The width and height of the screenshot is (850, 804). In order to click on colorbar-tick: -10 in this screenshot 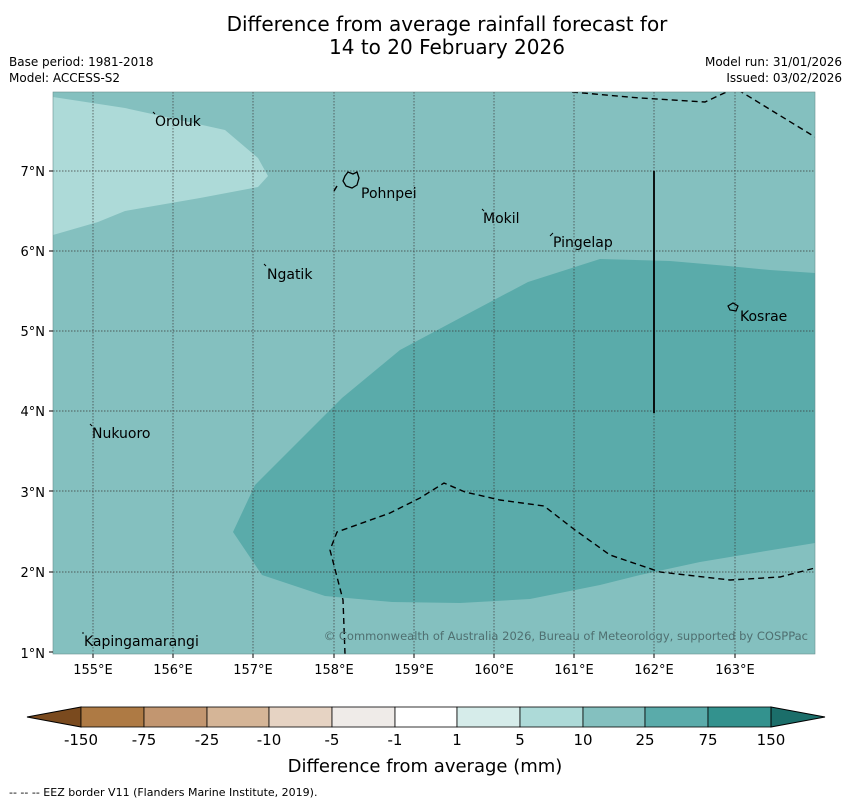, I will do `click(269, 740)`.